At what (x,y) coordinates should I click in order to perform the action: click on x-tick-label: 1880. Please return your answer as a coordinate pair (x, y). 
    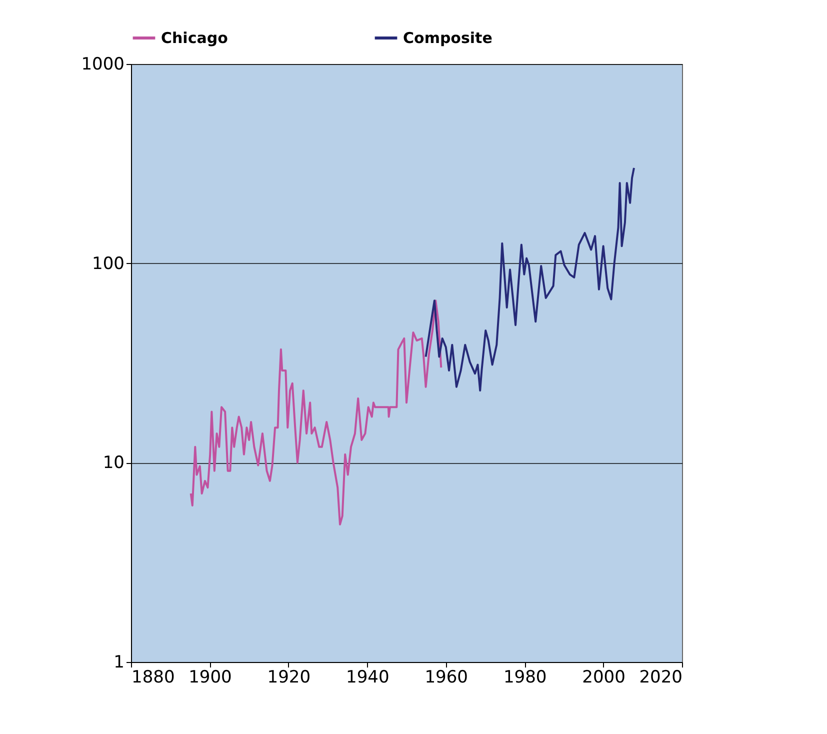
    Looking at the image, I should click on (153, 678).